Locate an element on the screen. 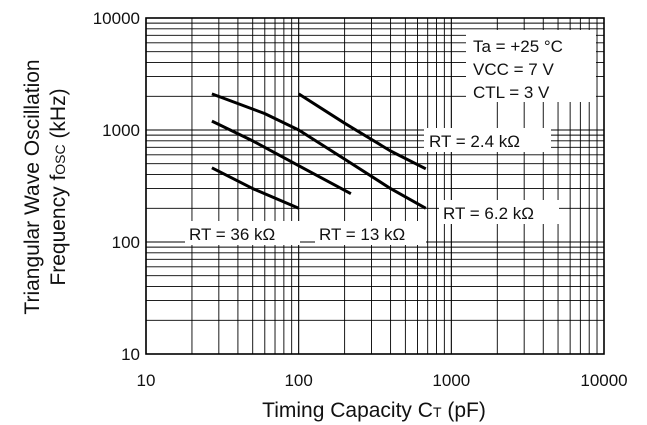  label-bg-rt36 is located at coordinates (242, 233).